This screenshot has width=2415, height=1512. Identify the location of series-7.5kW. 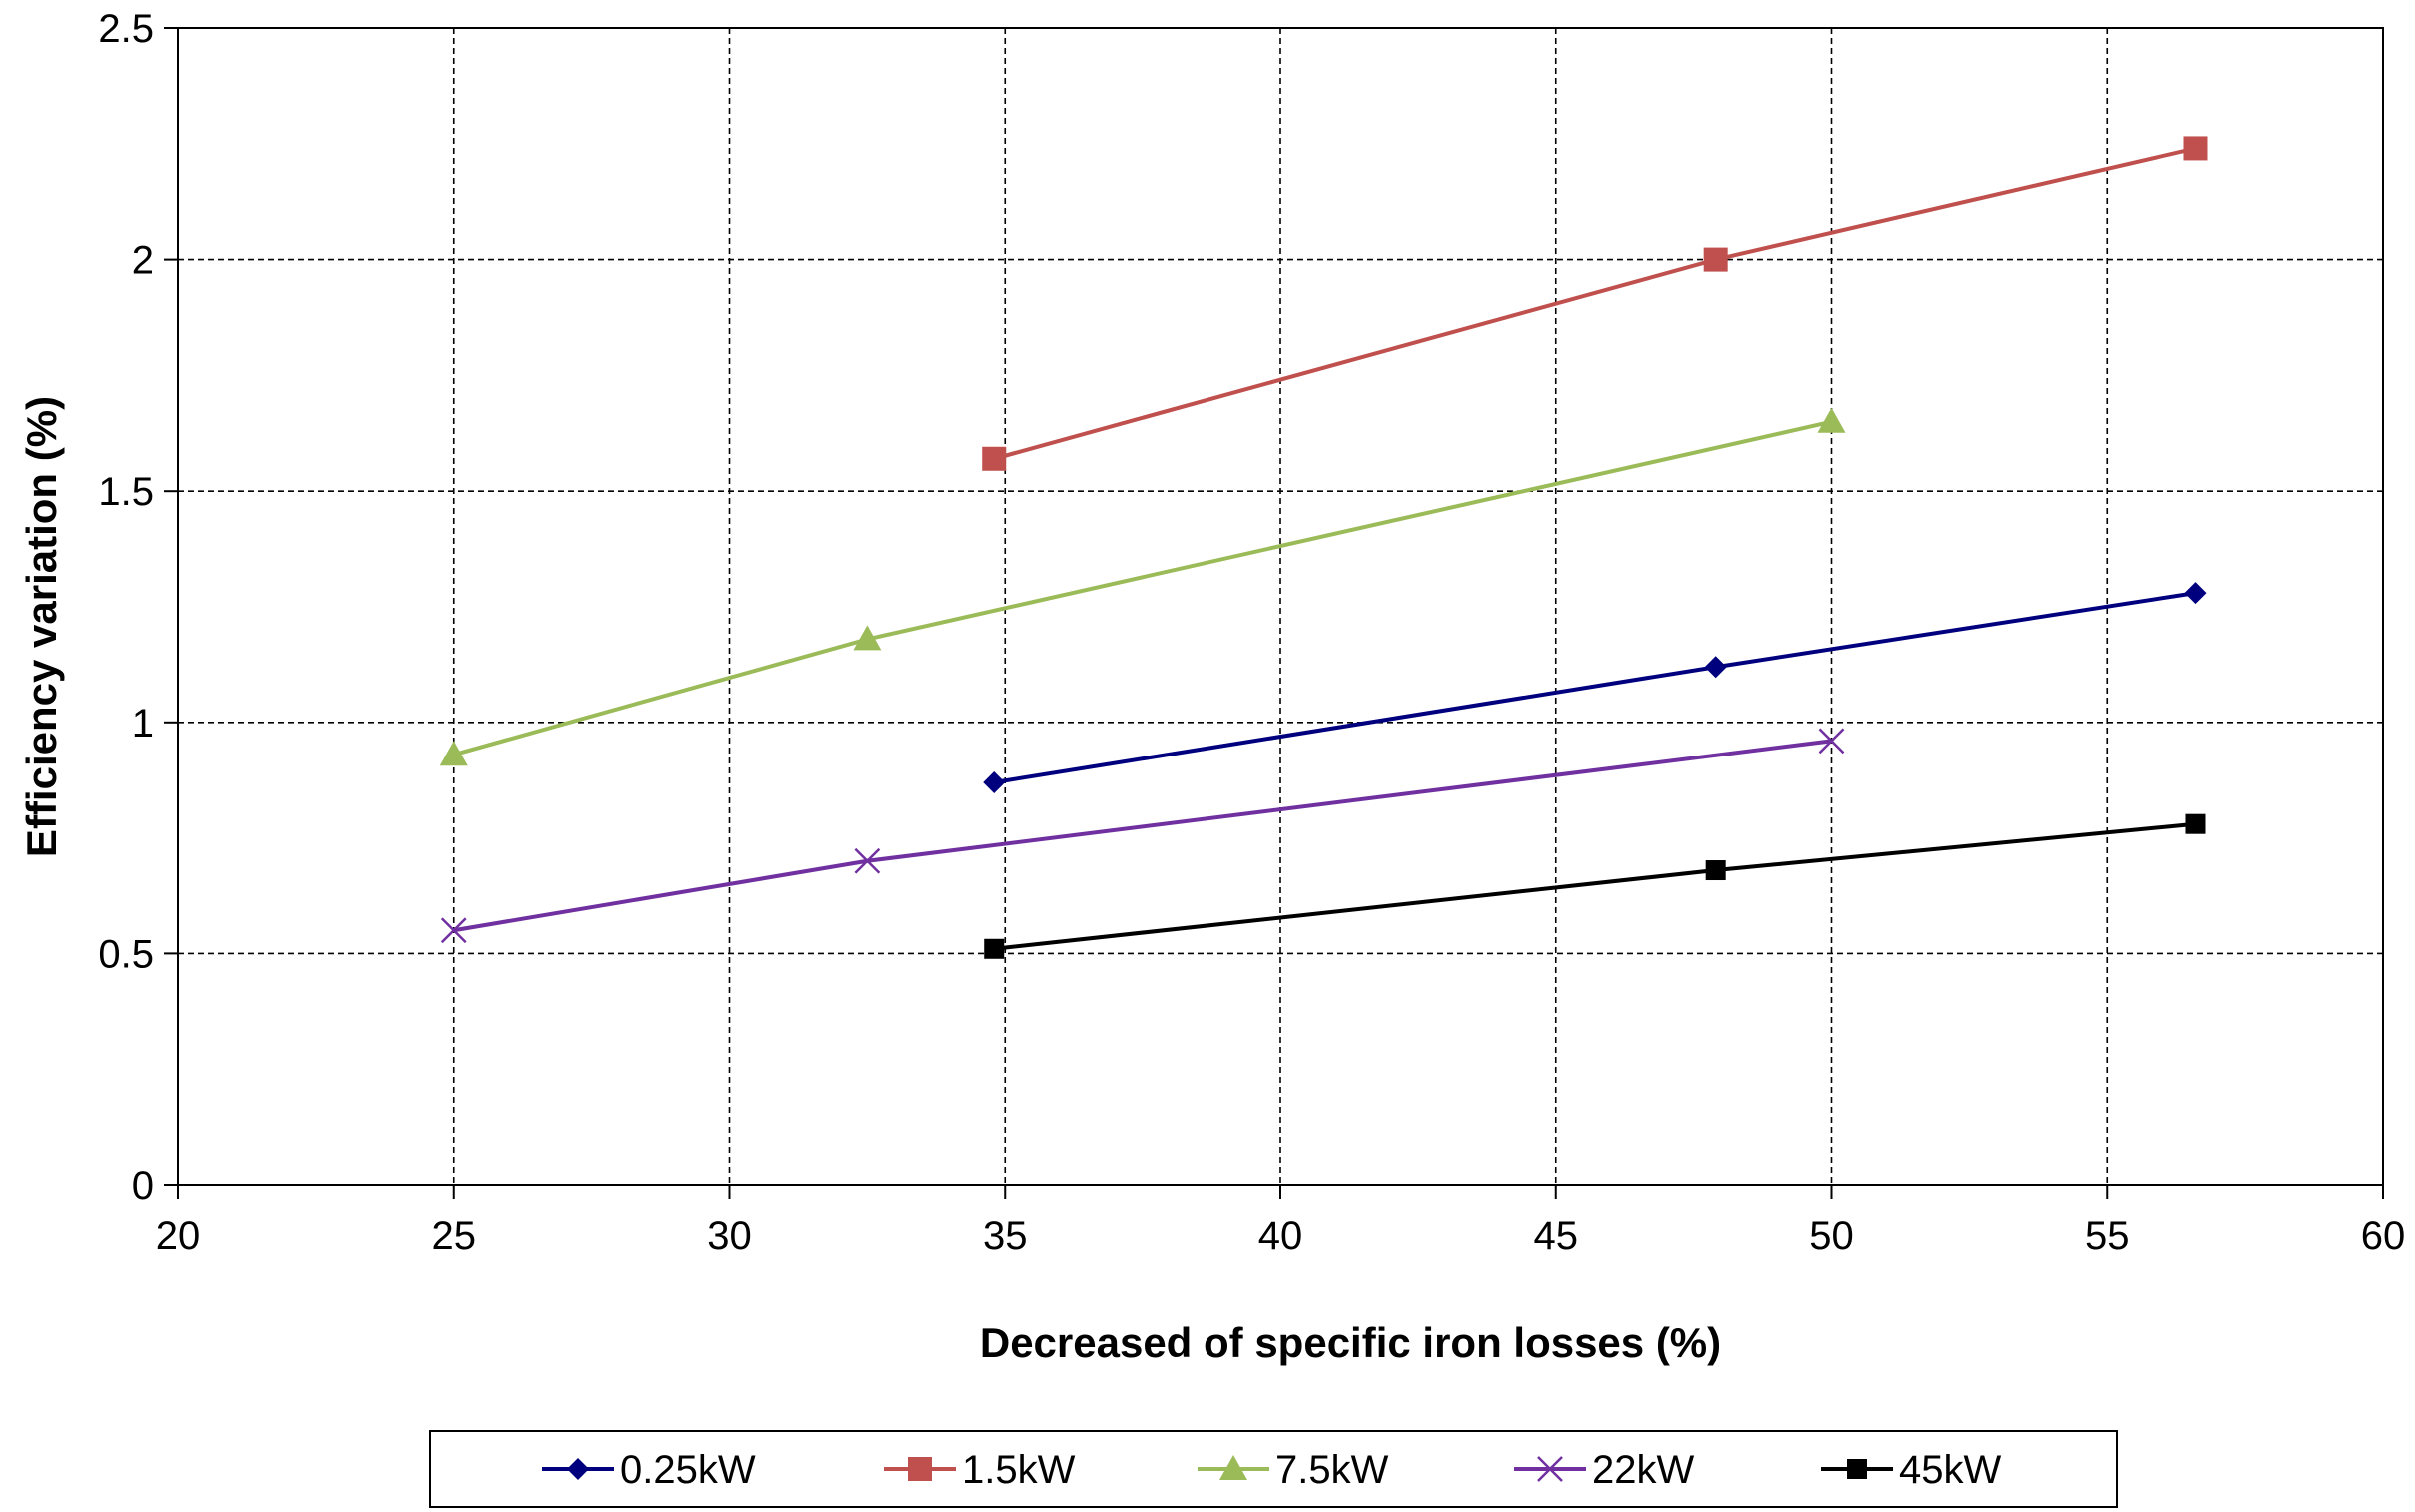
(1142, 586).